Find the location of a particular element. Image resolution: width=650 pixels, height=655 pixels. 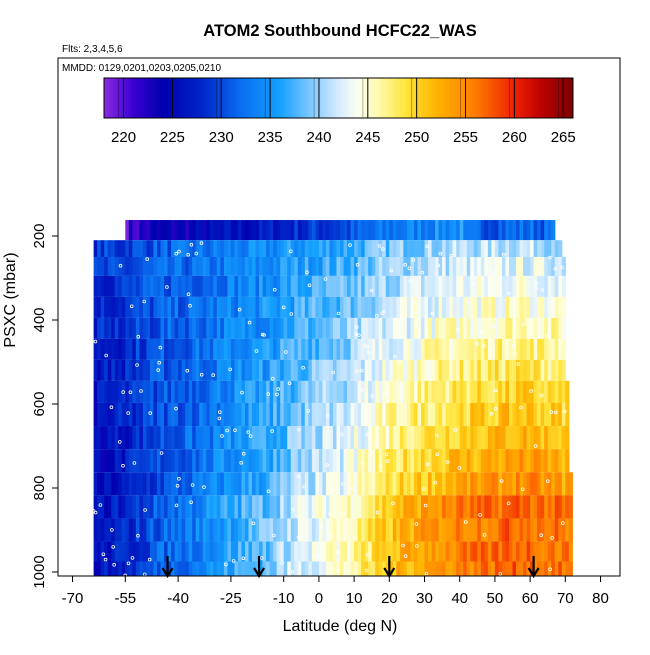

y-tick-label: 1000 is located at coordinates (39, 571).